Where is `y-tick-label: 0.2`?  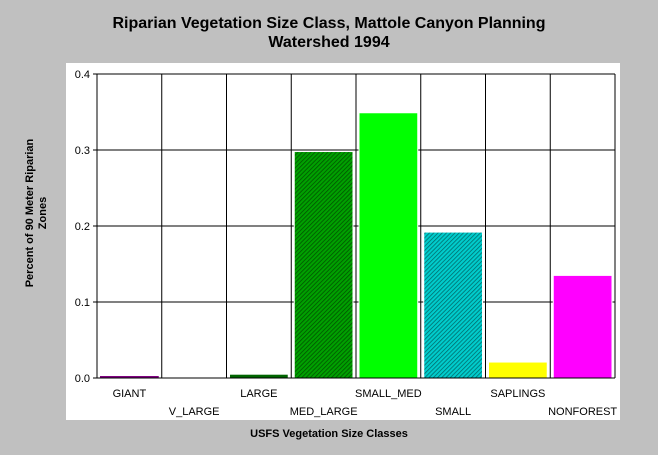
y-tick-label: 0.2 is located at coordinates (82, 227).